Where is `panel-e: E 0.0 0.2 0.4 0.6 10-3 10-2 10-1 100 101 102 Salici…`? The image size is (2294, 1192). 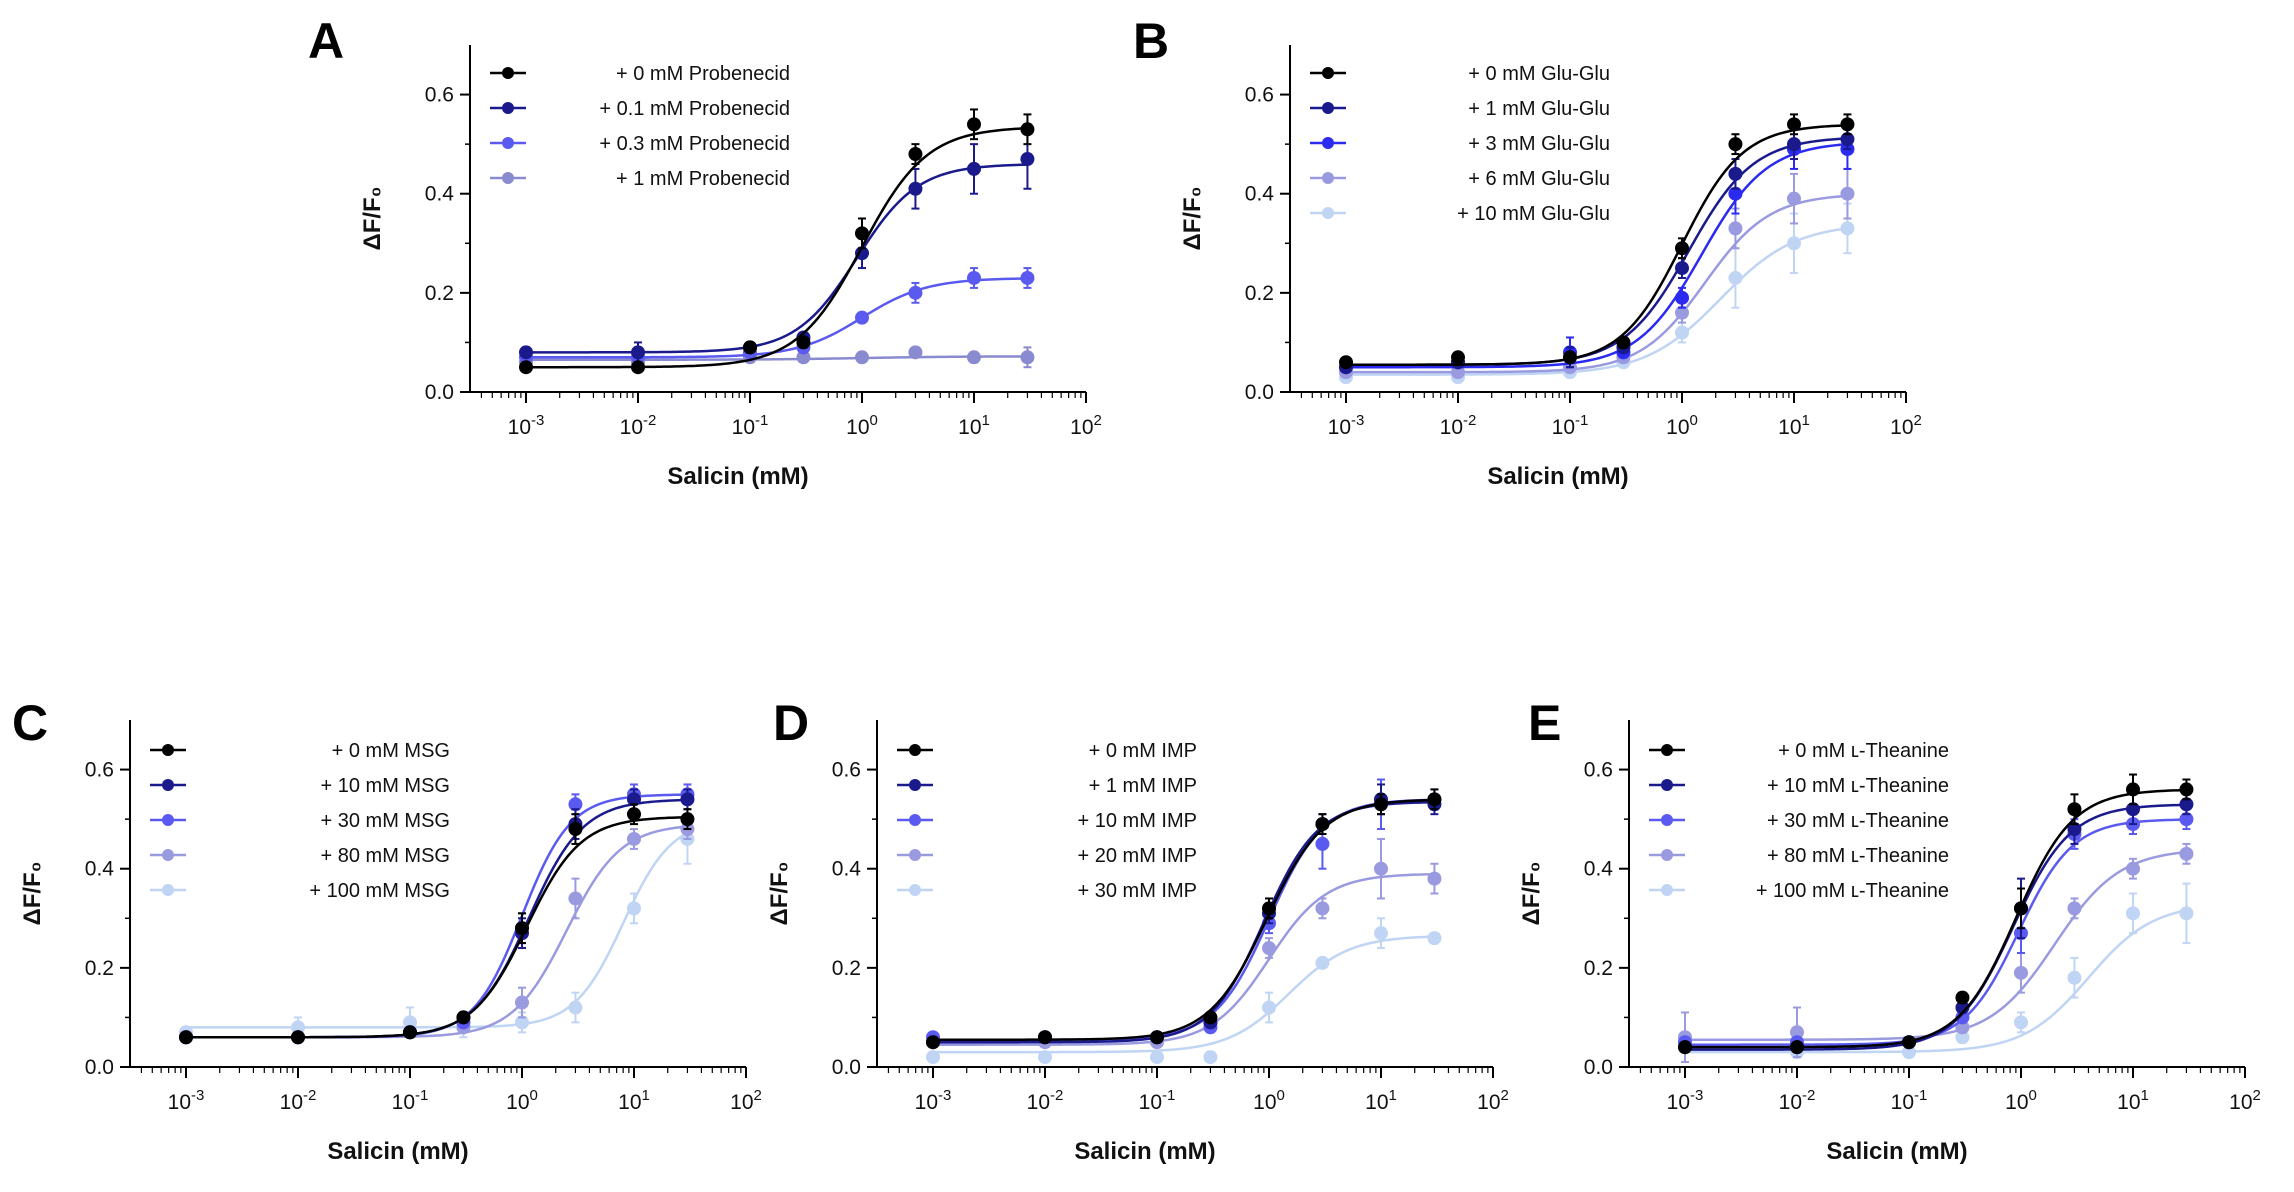 panel-e: E 0.0 0.2 0.4 0.6 10-3 10-2 10-1 100 101 102 Salici… is located at coordinates (1889, 930).